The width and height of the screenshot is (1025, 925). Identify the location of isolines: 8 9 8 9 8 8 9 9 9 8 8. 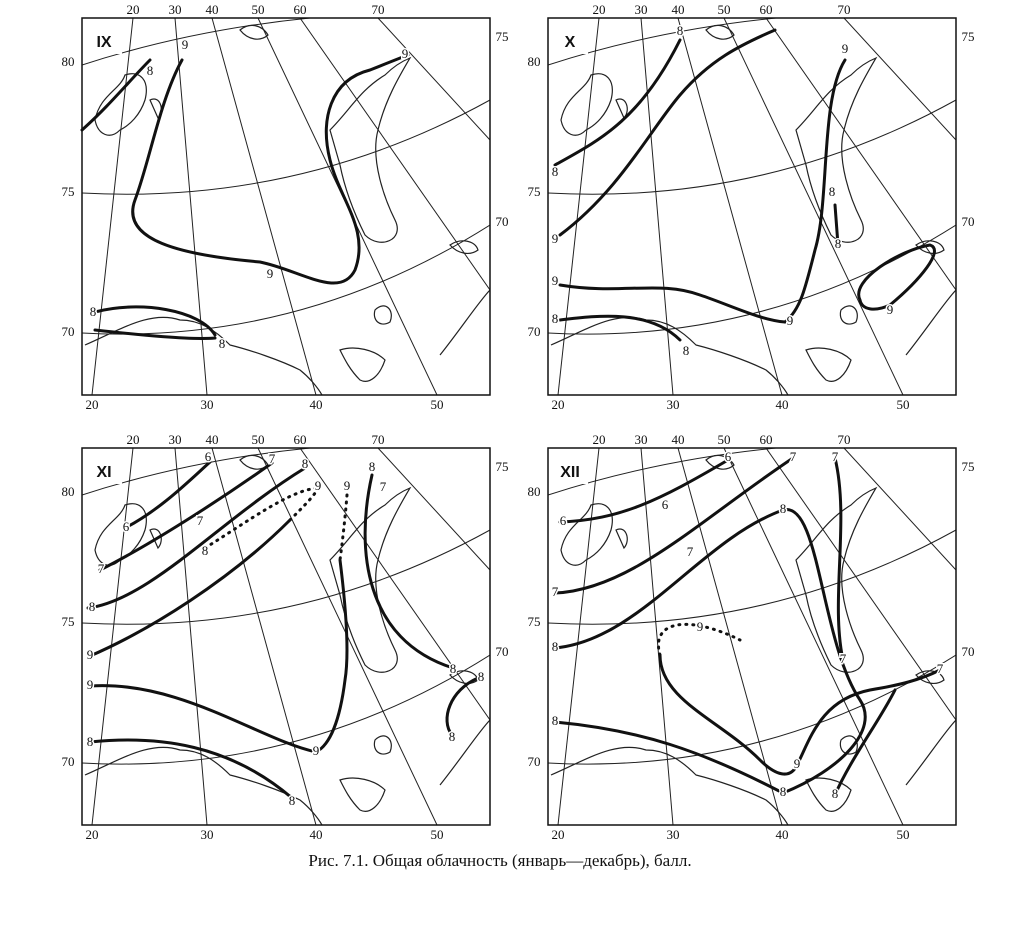
(743, 190).